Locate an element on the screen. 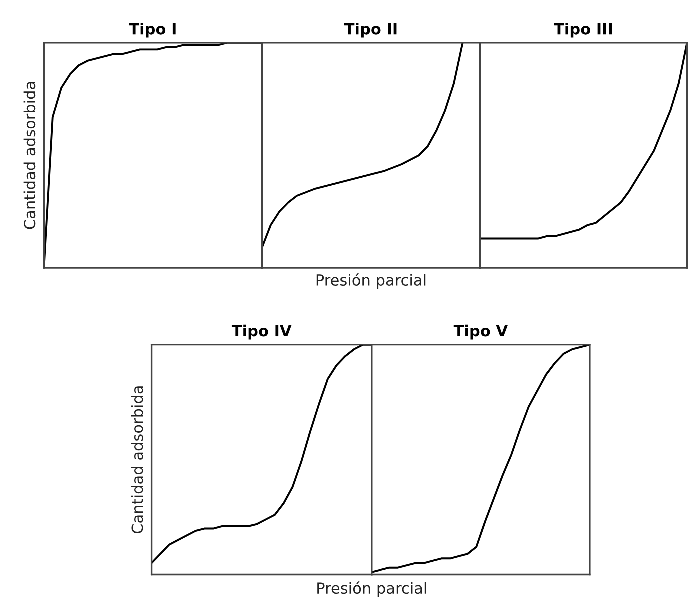 The height and width of the screenshot is (605, 690). chart-title: Tipo II is located at coordinates (370, 30).